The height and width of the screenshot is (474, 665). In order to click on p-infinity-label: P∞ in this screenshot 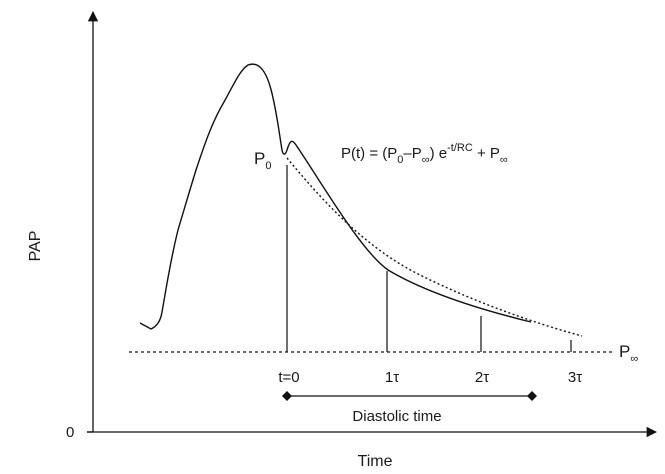, I will do `click(628, 353)`.